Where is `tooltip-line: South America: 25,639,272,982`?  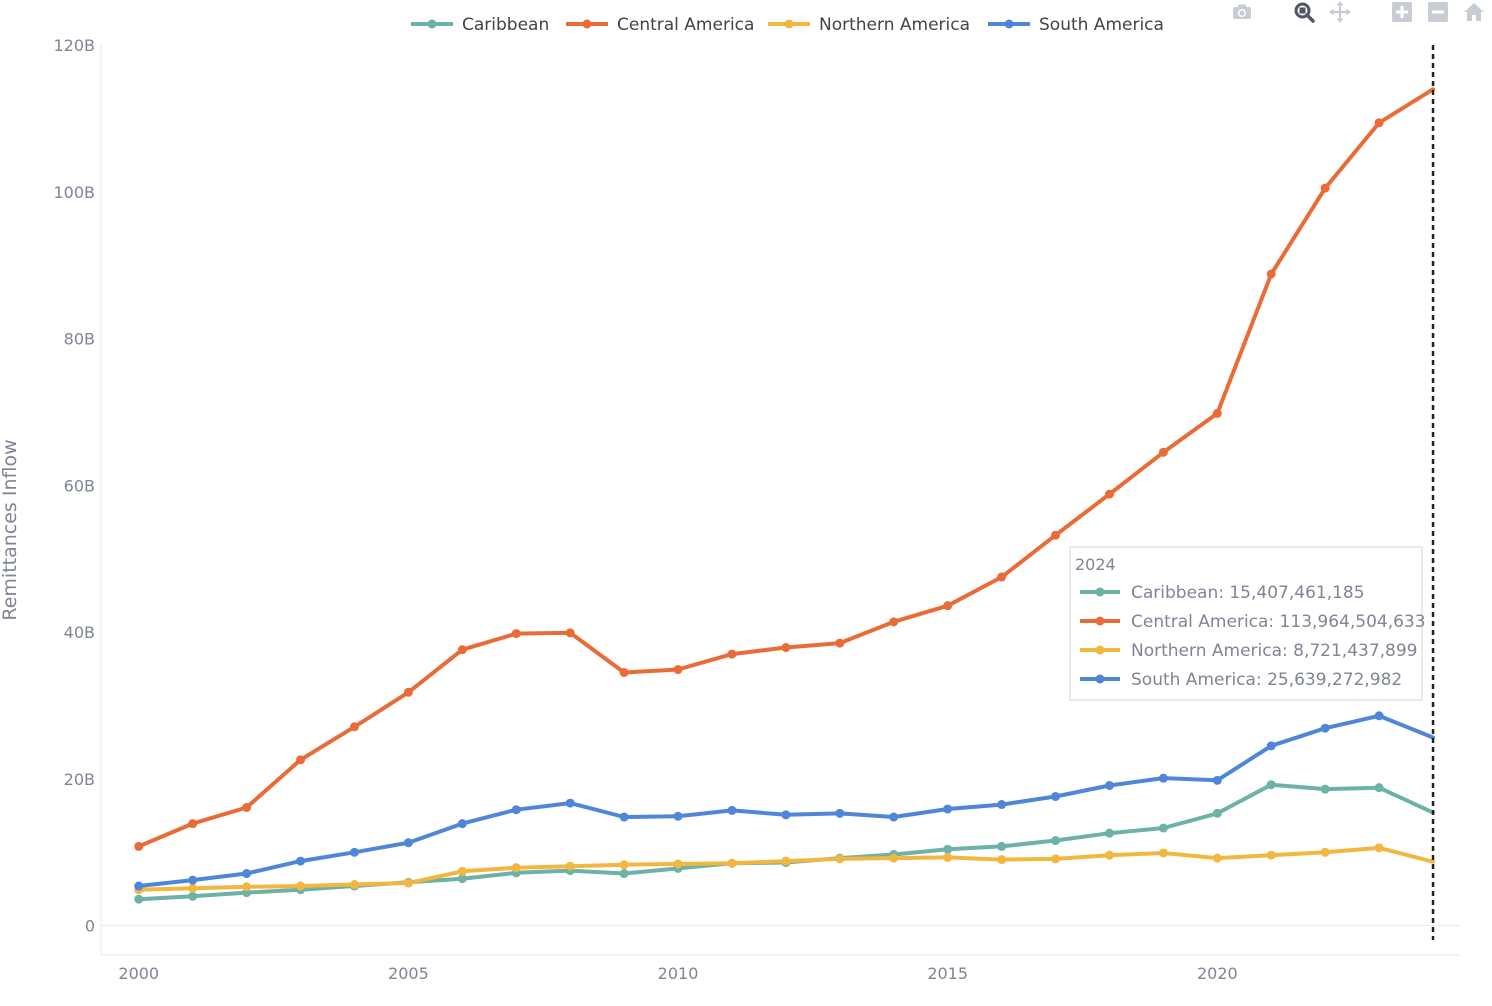
tooltip-line: South America: 25,639,272,982 is located at coordinates (1266, 680).